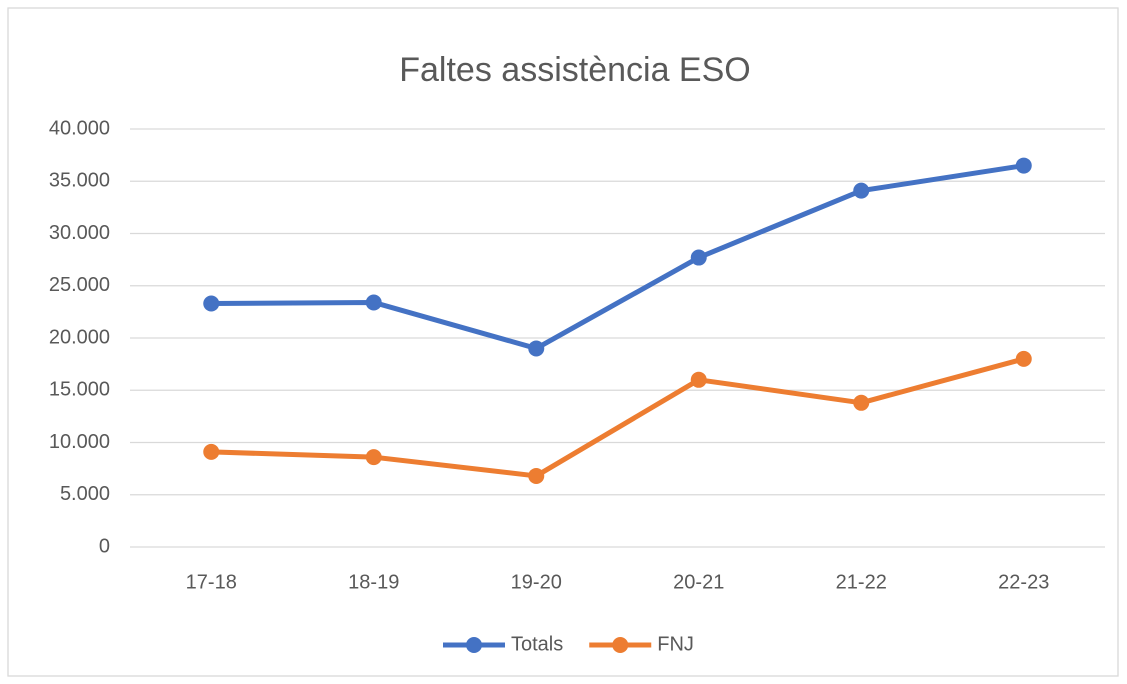 This screenshot has width=1127, height=684. Describe the element at coordinates (79, 285) in the screenshot. I see `y-tick-label: 25.000` at that location.